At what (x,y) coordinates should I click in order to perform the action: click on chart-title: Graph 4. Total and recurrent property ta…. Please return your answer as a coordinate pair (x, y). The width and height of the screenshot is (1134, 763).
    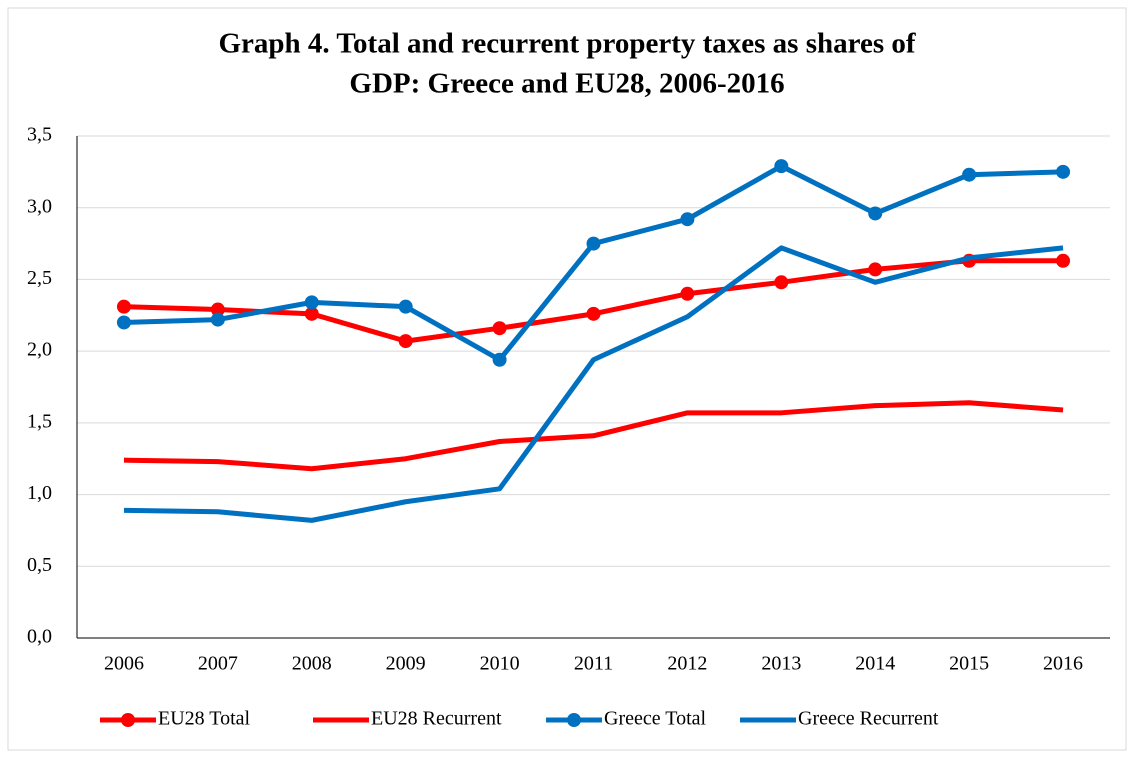
    Looking at the image, I should click on (566, 44).